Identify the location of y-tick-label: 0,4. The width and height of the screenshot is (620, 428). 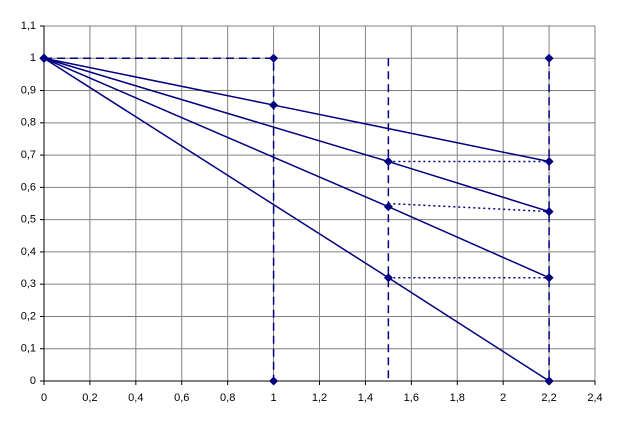
(28, 252).